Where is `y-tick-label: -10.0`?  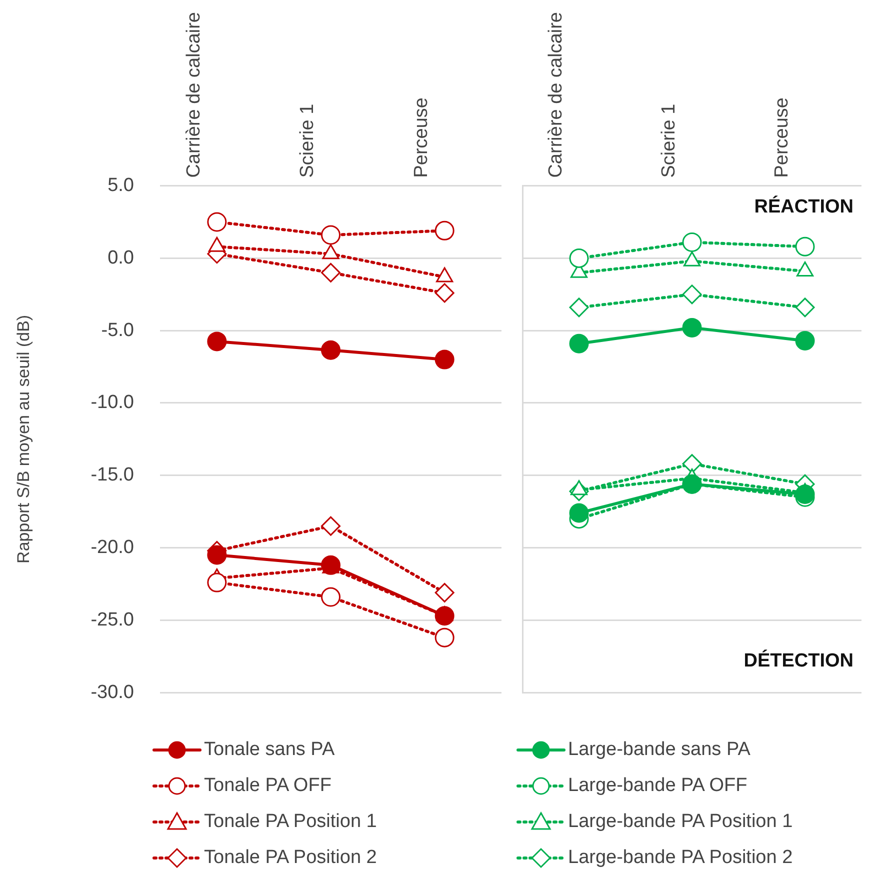 y-tick-label: -10.0 is located at coordinates (112, 403).